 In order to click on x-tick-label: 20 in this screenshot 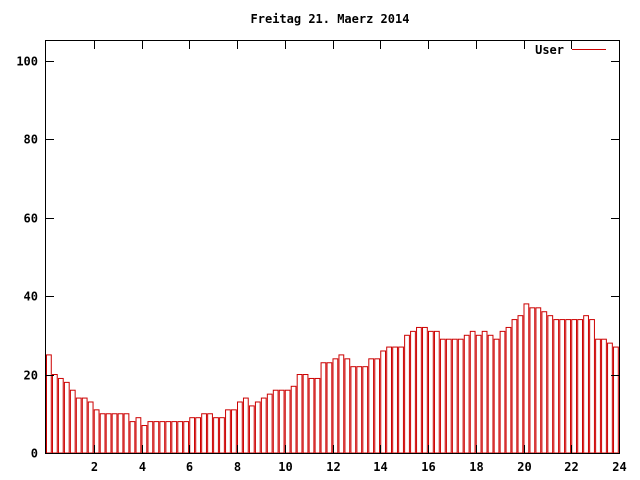, I will do `click(524, 467)`.